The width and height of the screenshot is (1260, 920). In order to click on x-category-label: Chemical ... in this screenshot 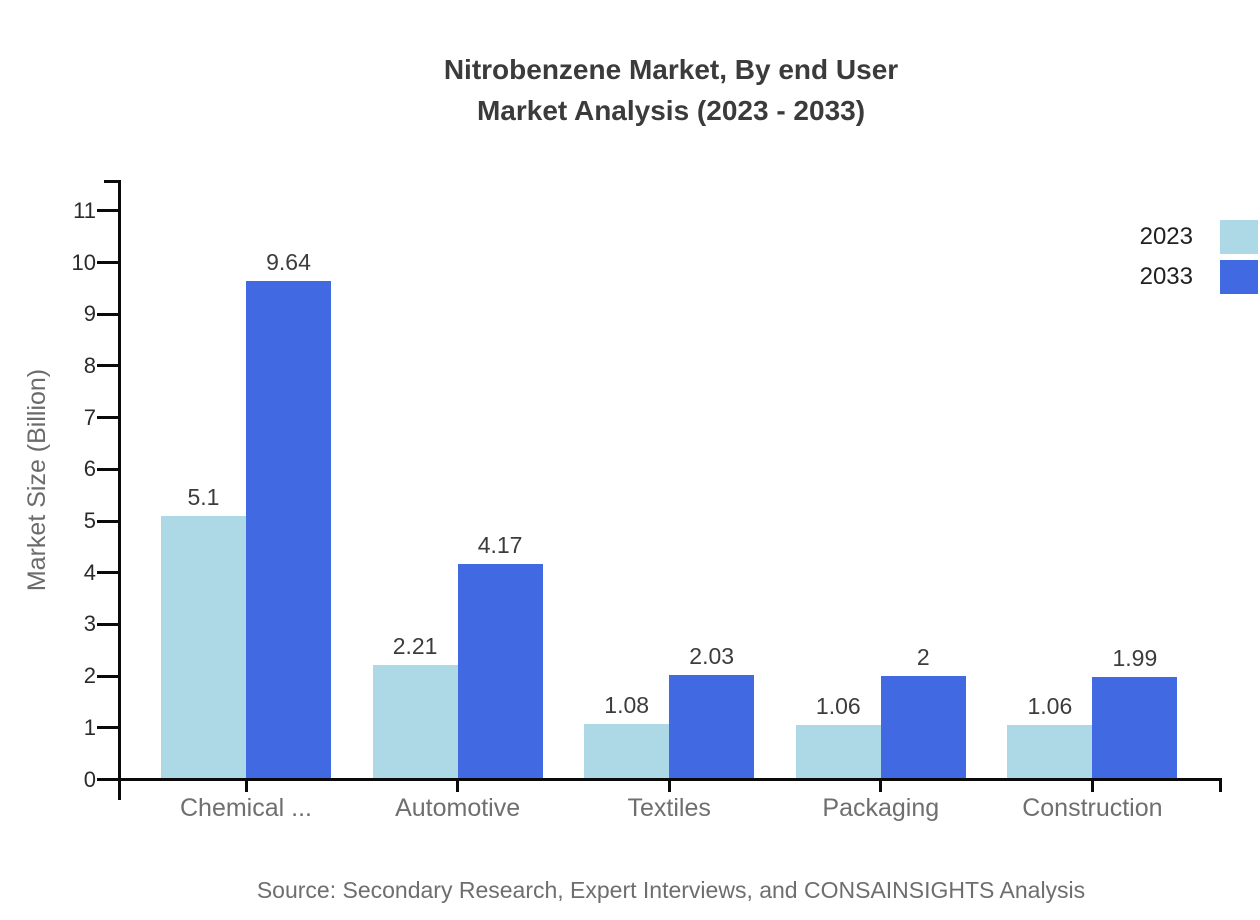, I will do `click(246, 808)`.